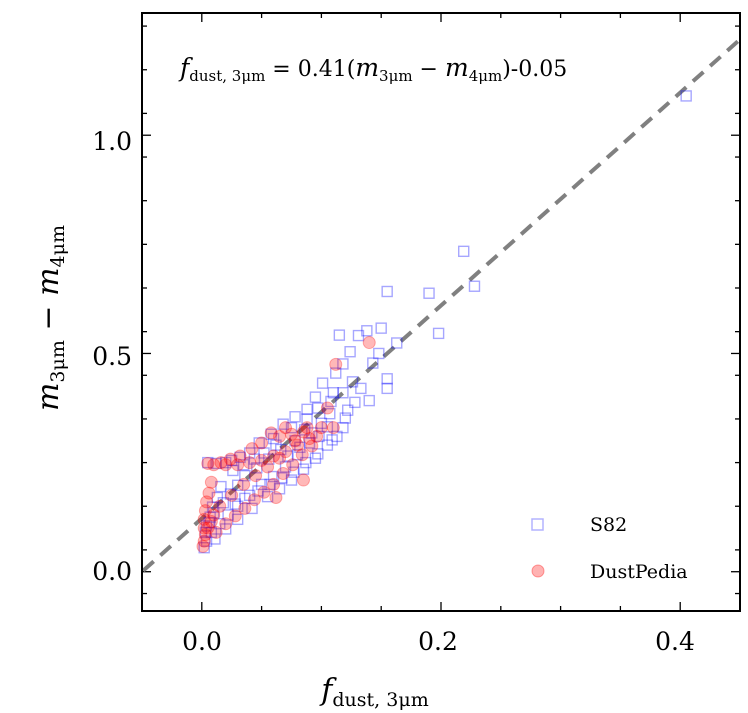 This screenshot has height=713, width=748. What do you see at coordinates (227, 76) in the screenshot?
I see `annot-lhs-sub: dust, 3μm` at bounding box center [227, 76].